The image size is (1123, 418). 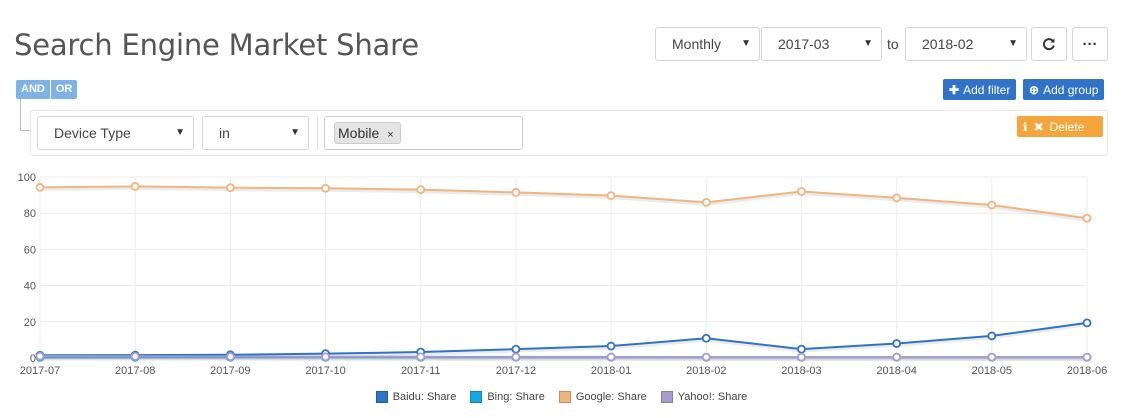 What do you see at coordinates (516, 371) in the screenshot?
I see `x-tick-label: 2017-12` at bounding box center [516, 371].